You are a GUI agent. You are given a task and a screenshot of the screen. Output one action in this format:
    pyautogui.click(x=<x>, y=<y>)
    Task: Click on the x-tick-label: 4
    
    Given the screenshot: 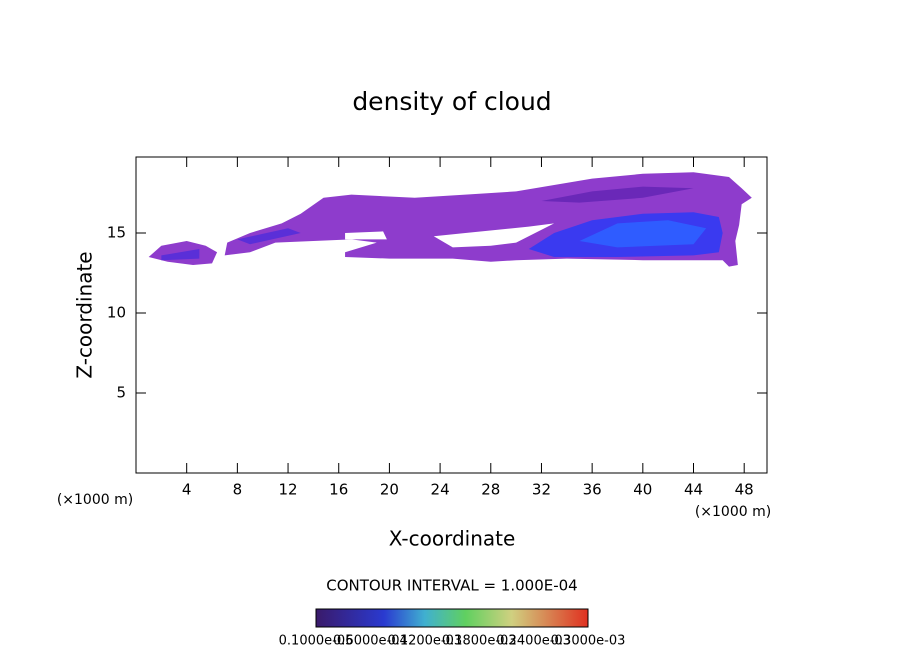 What is the action you would take?
    pyautogui.click(x=187, y=490)
    